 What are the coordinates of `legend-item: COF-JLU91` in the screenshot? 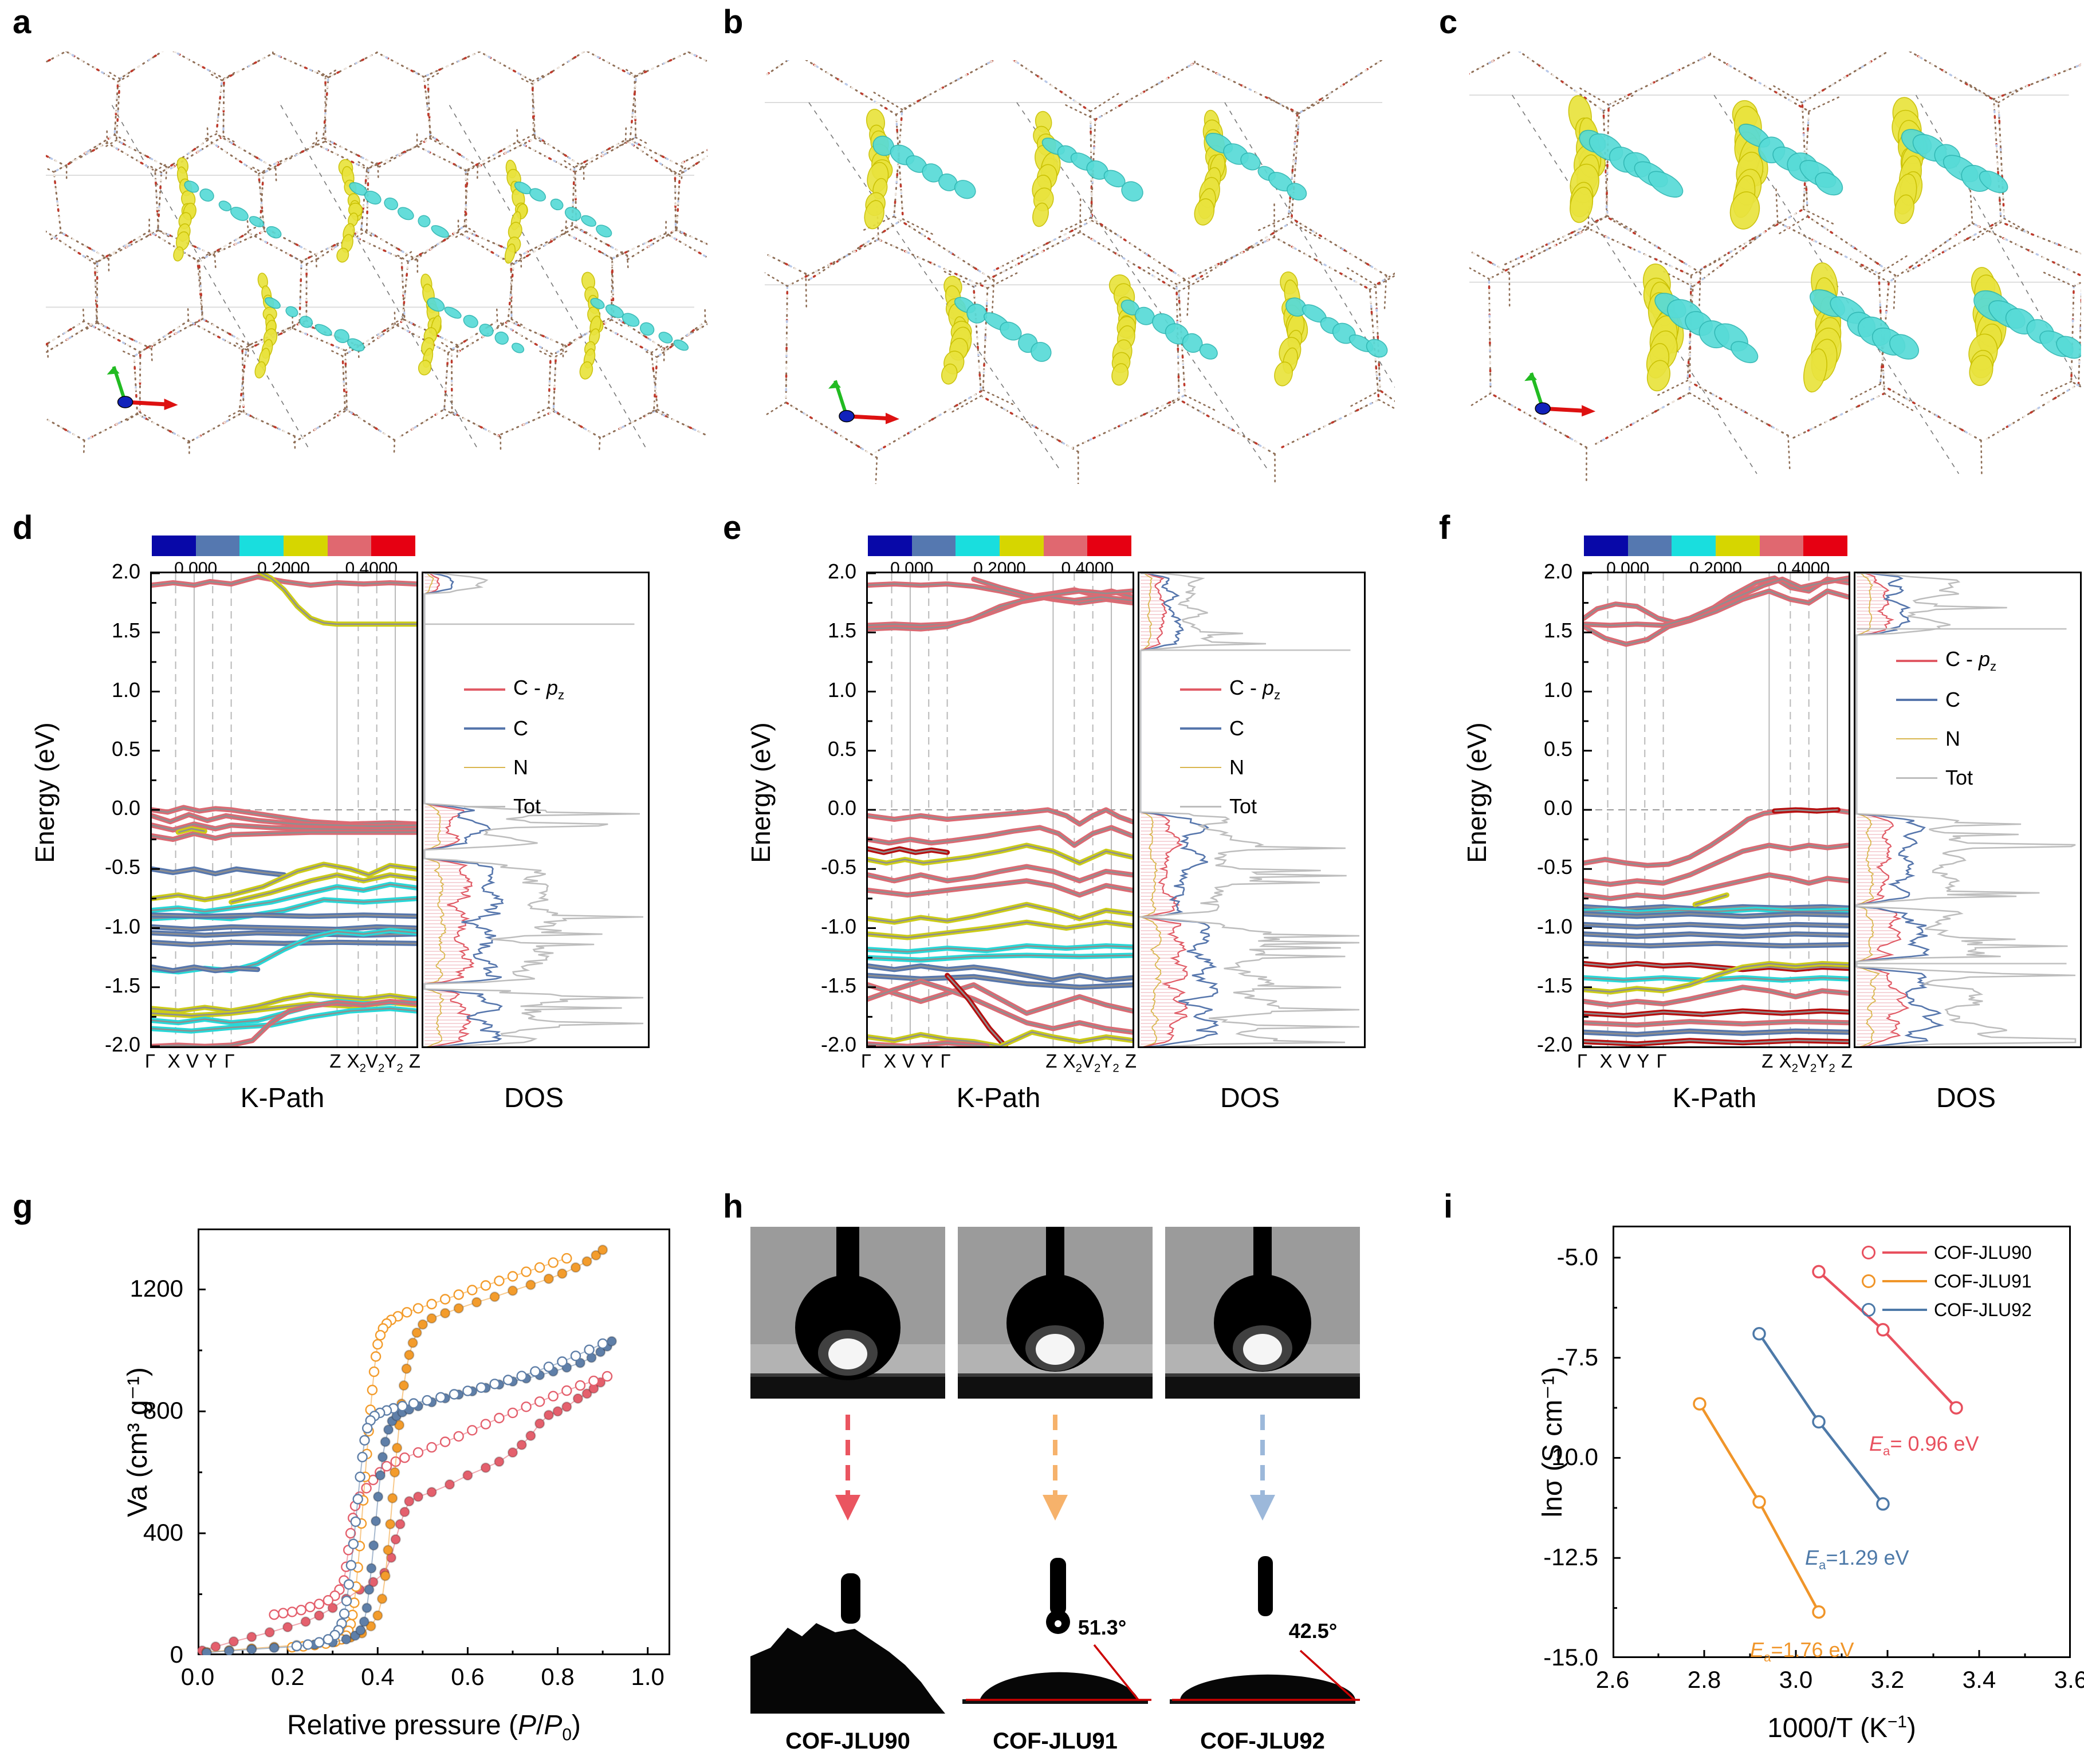 It's located at (1947, 1281).